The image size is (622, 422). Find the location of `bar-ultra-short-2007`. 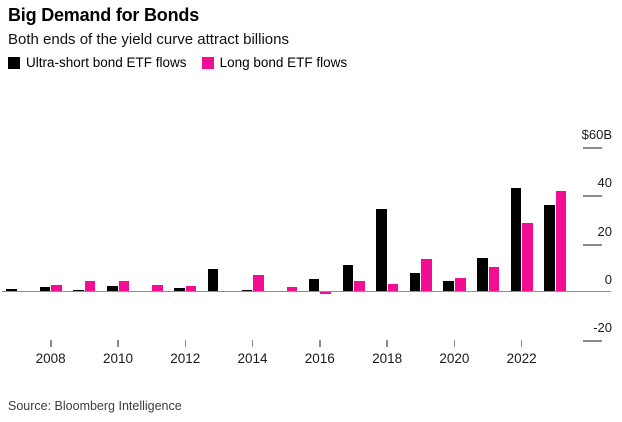

bar-ultra-short-2007 is located at coordinates (11, 290).